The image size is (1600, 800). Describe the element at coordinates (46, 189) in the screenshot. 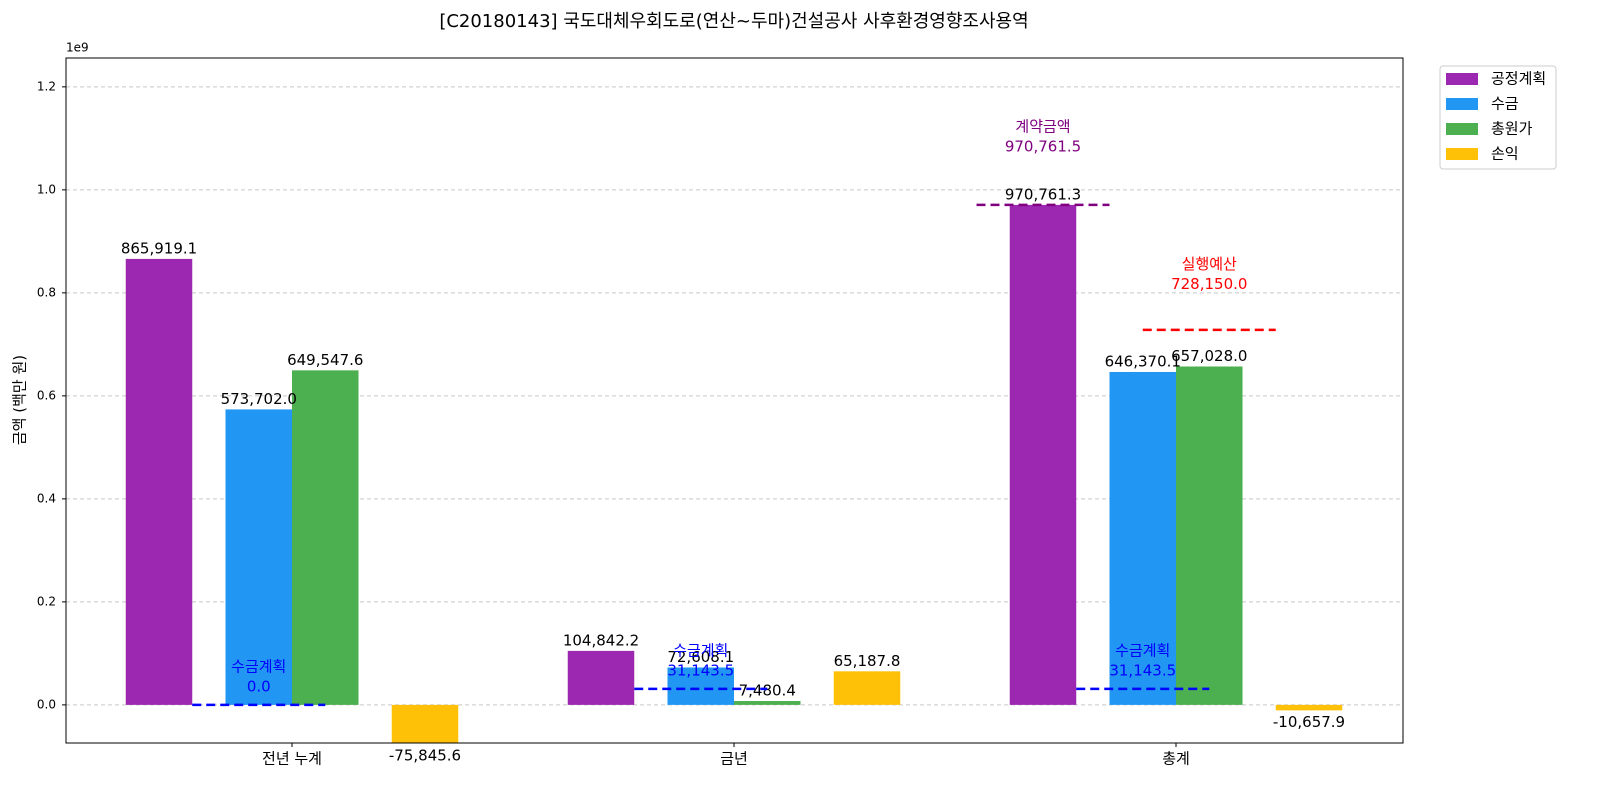

I see `y-tick-label: 1.0` at that location.